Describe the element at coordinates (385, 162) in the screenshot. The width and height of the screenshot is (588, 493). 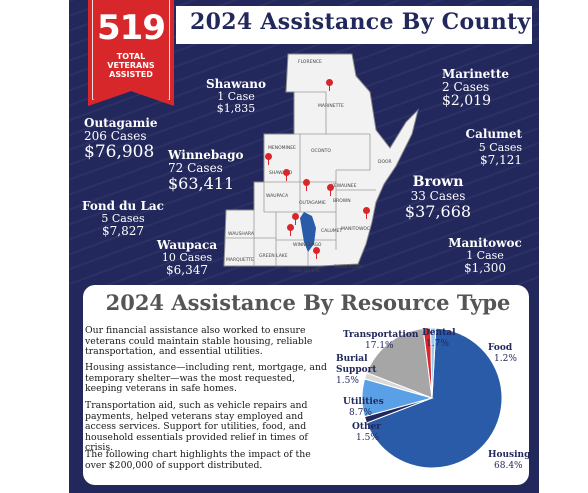
I see `map-label-door: DOOR` at that location.